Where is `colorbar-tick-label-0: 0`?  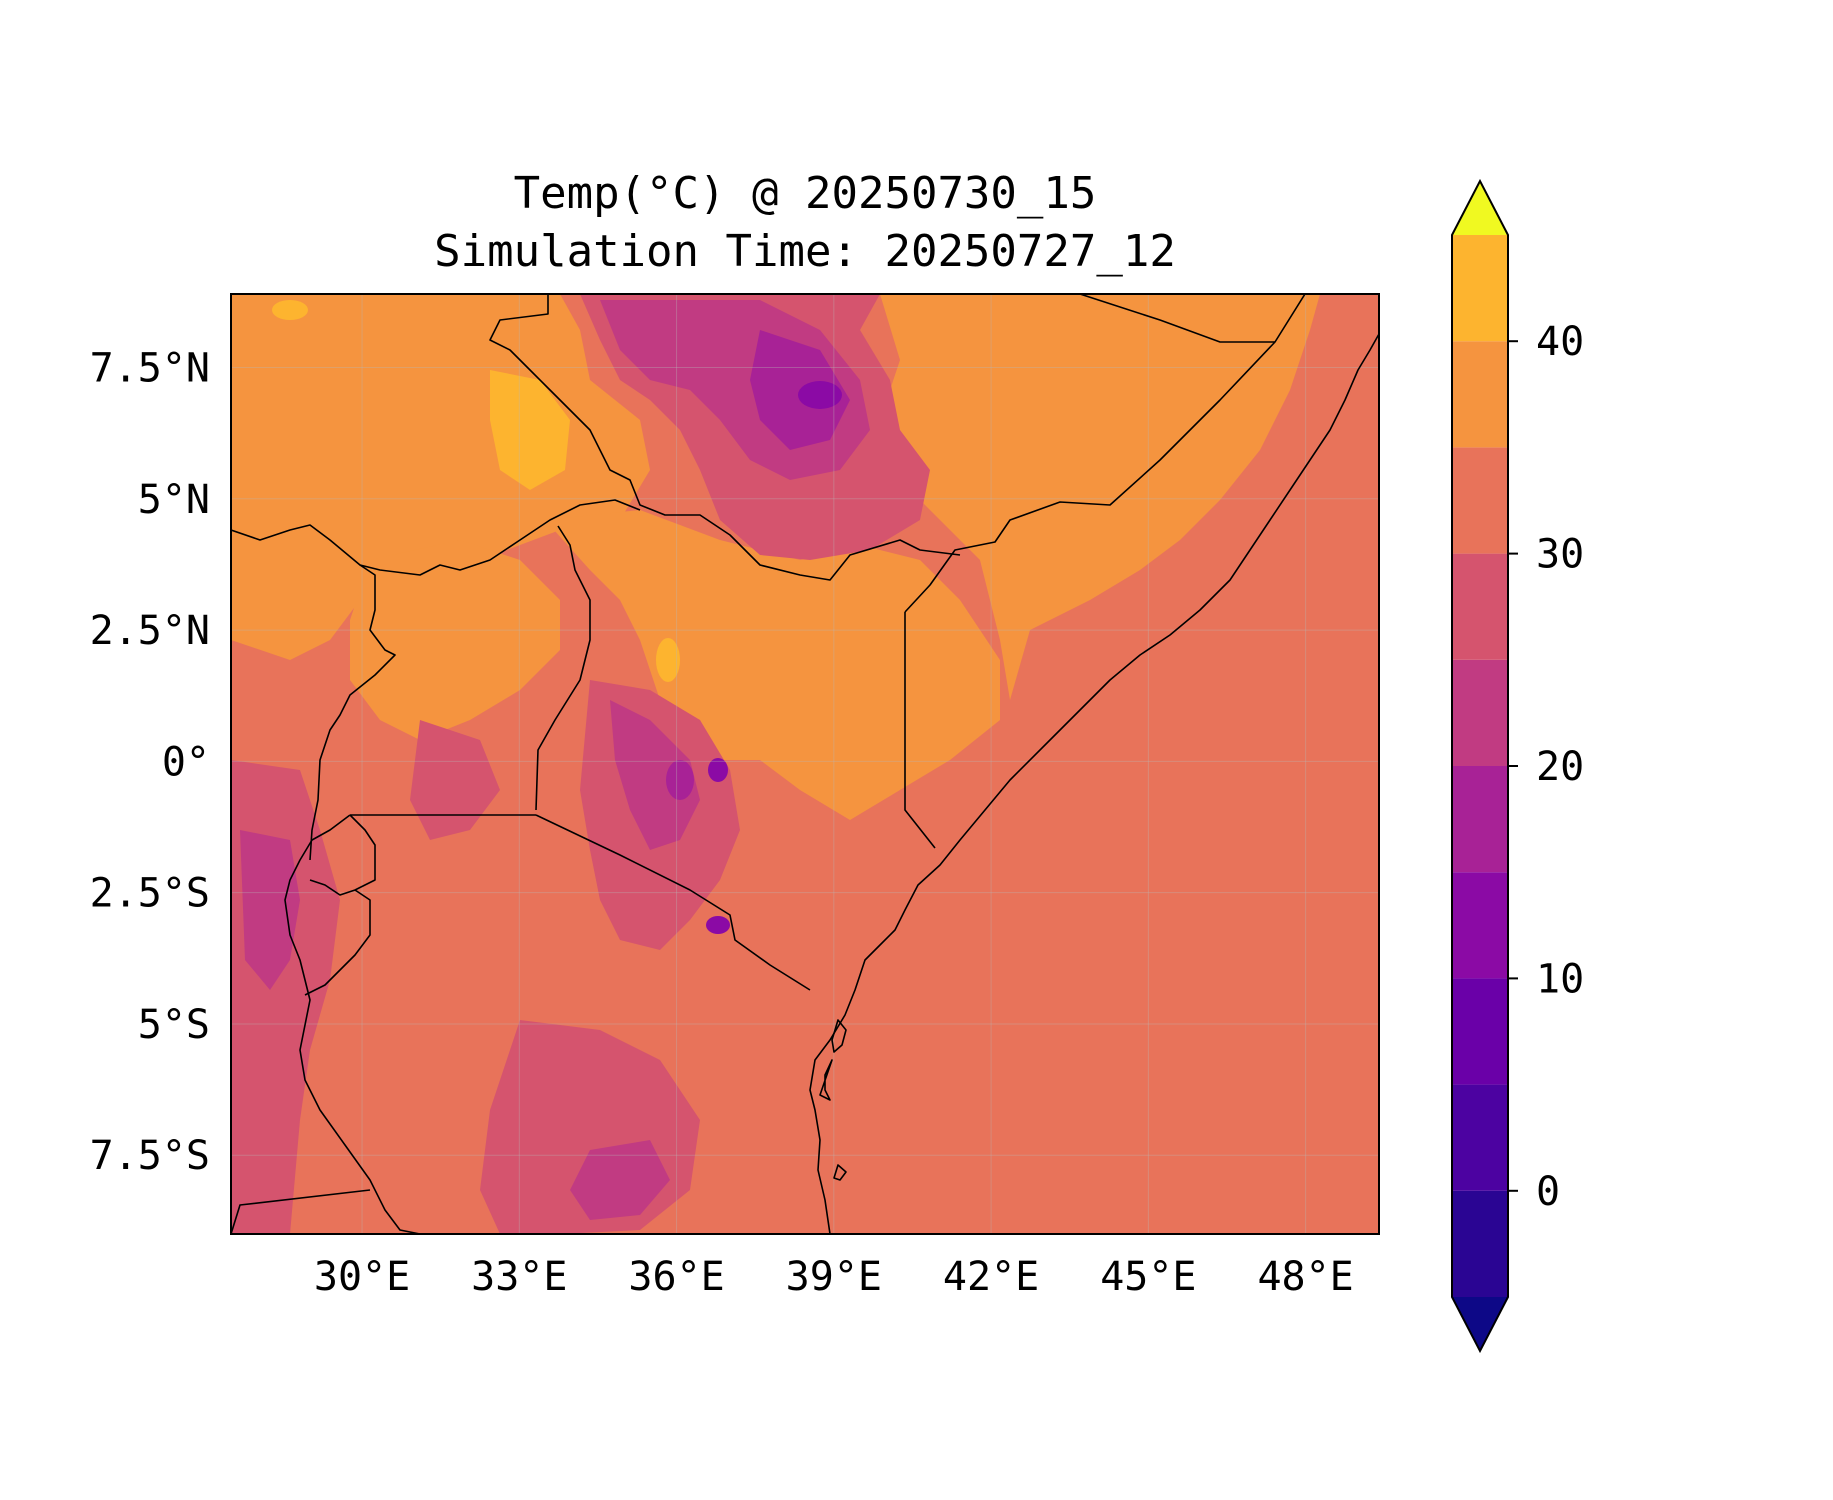
colorbar-tick-label-0: 0 is located at coordinates (1548, 1192).